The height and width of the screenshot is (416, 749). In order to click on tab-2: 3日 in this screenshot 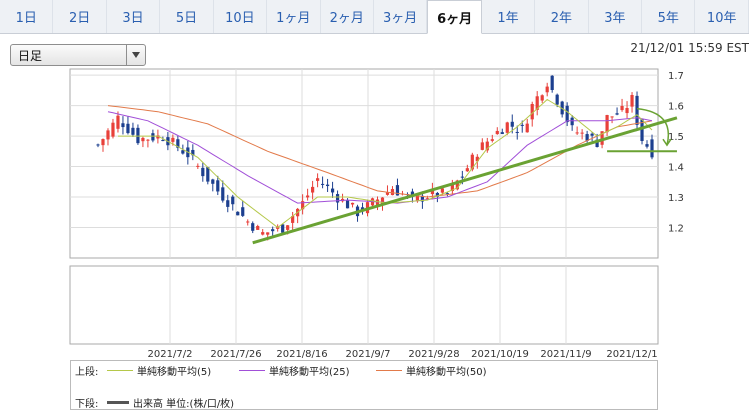, I will do `click(134, 16)`.